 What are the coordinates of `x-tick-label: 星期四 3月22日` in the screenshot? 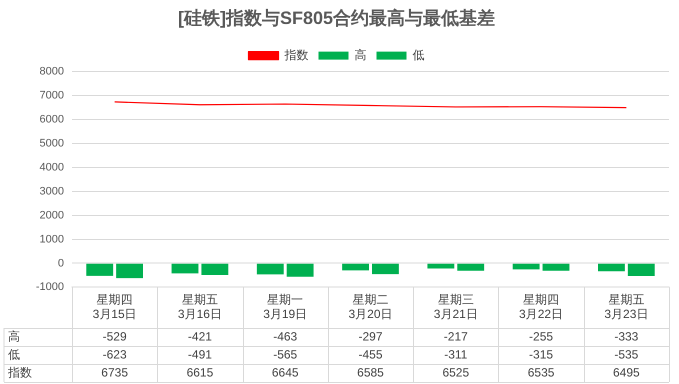 It's located at (541, 307).